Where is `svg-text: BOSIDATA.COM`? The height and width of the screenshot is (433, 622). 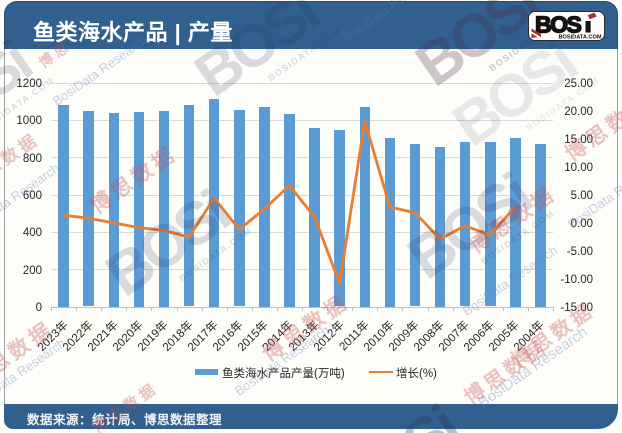 svg-text: BOSIDATA.COM is located at coordinates (580, 38).